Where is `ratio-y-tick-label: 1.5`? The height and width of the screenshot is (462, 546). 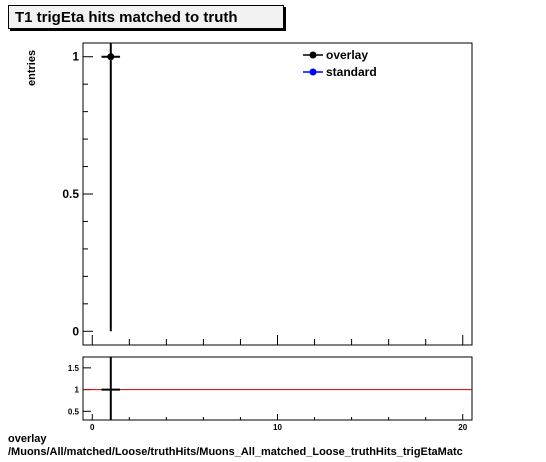 ratio-y-tick-label: 1.5 is located at coordinates (74, 368).